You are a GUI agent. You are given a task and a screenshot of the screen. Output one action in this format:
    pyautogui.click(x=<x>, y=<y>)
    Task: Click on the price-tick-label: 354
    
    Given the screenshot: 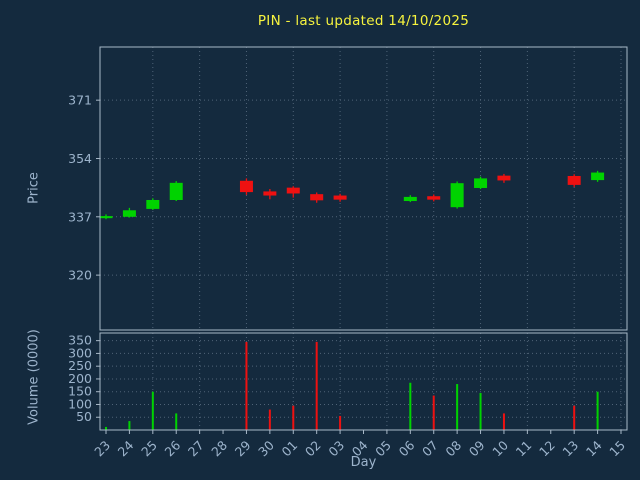 What is the action you would take?
    pyautogui.click(x=80, y=158)
    